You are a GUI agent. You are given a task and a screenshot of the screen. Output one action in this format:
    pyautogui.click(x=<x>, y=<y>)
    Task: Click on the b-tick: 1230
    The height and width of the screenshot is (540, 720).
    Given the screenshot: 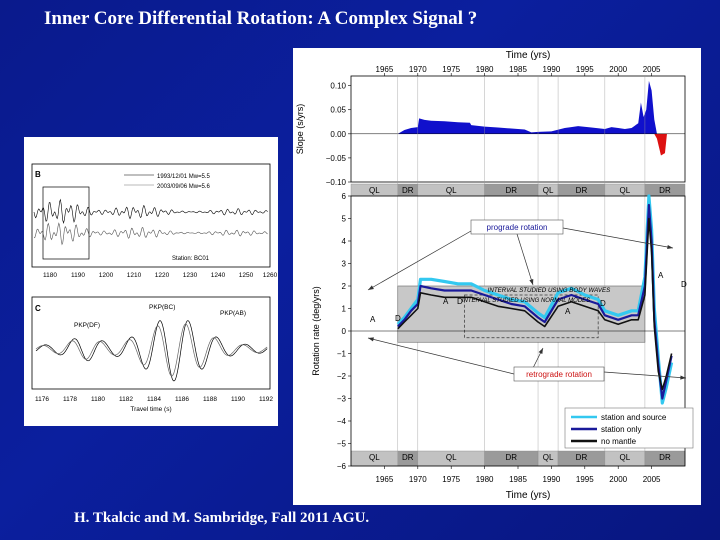 What is the action you would take?
    pyautogui.click(x=190, y=275)
    